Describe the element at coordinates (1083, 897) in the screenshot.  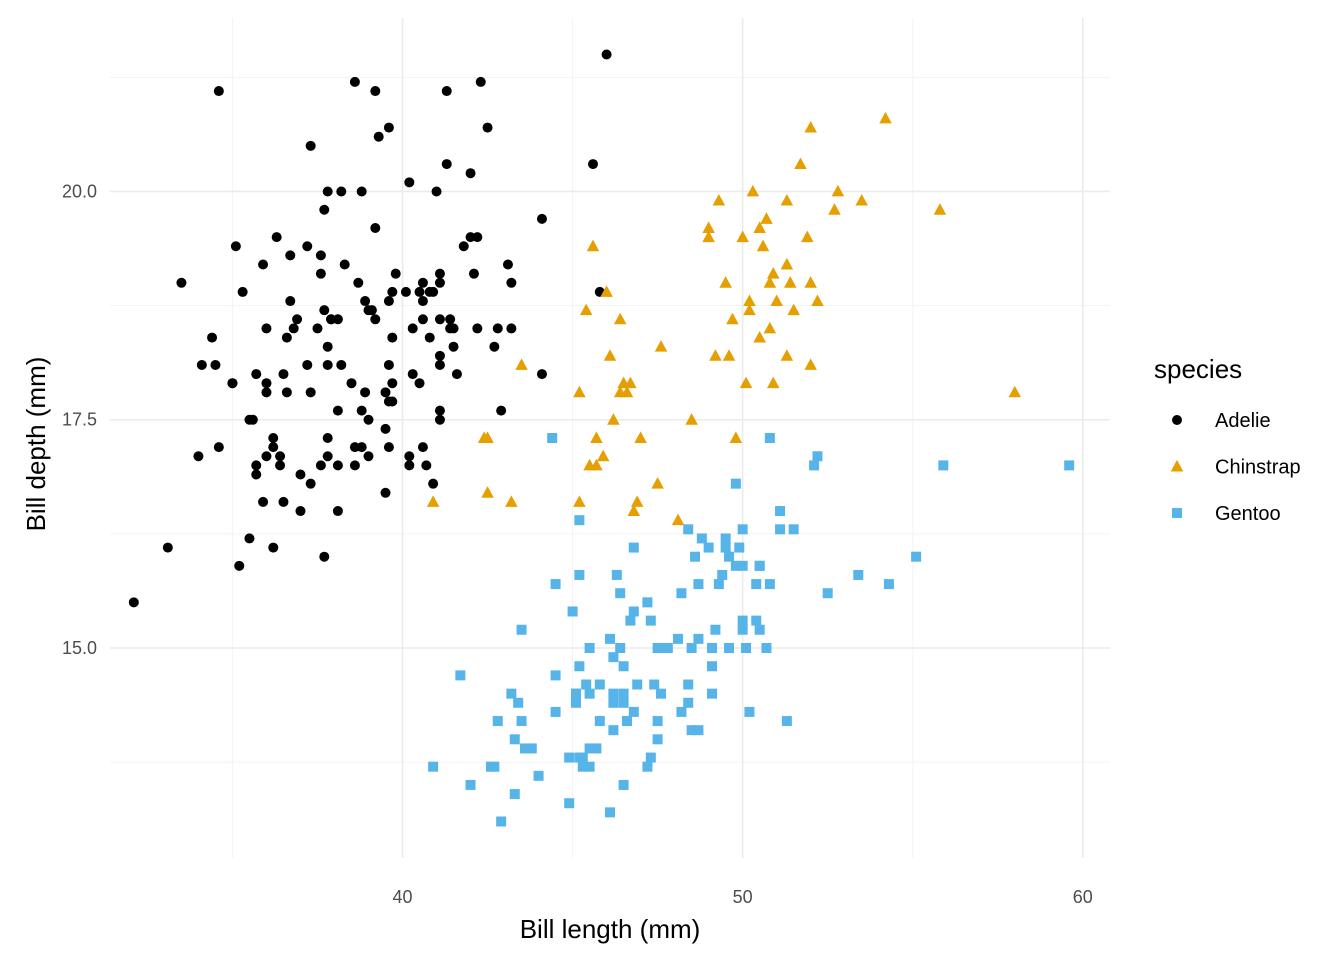
I see `x-tick-label: 60` at that location.